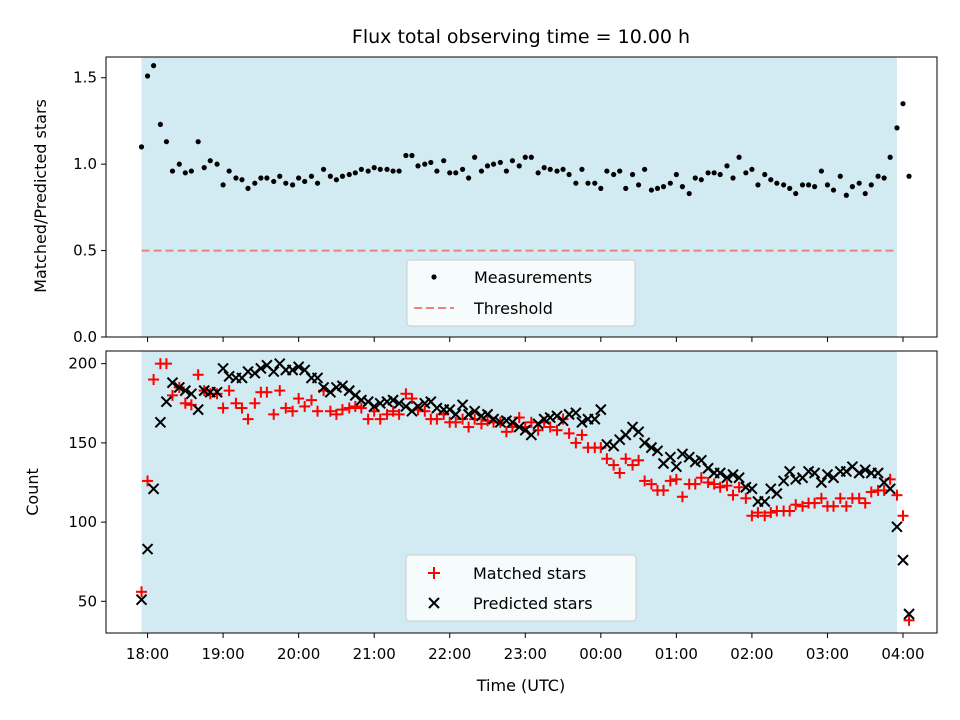 The image size is (960, 720). Describe the element at coordinates (85, 78) in the screenshot. I see `top-y-tick-label: 1.5` at that location.